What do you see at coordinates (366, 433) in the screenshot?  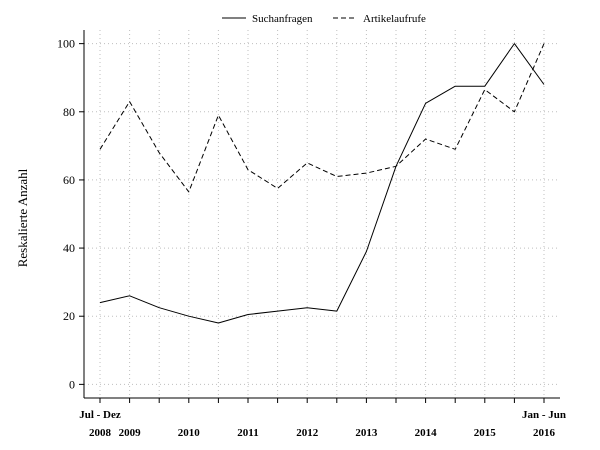 I see `x-tick-label-year: 2013` at bounding box center [366, 433].